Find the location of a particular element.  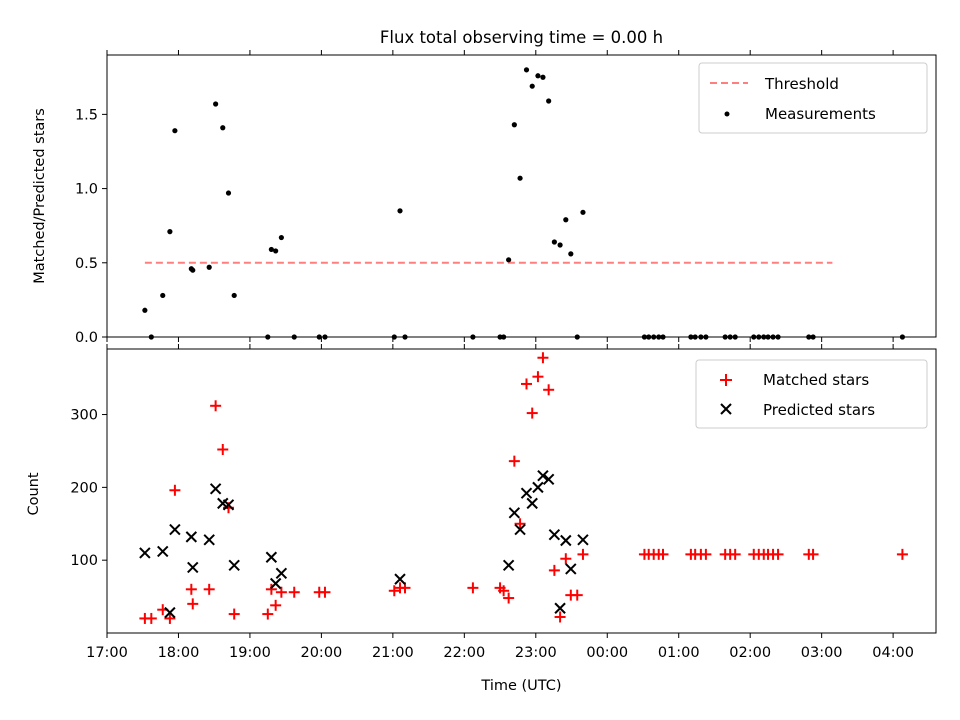

x-tick-label: 03:00 is located at coordinates (822, 653).